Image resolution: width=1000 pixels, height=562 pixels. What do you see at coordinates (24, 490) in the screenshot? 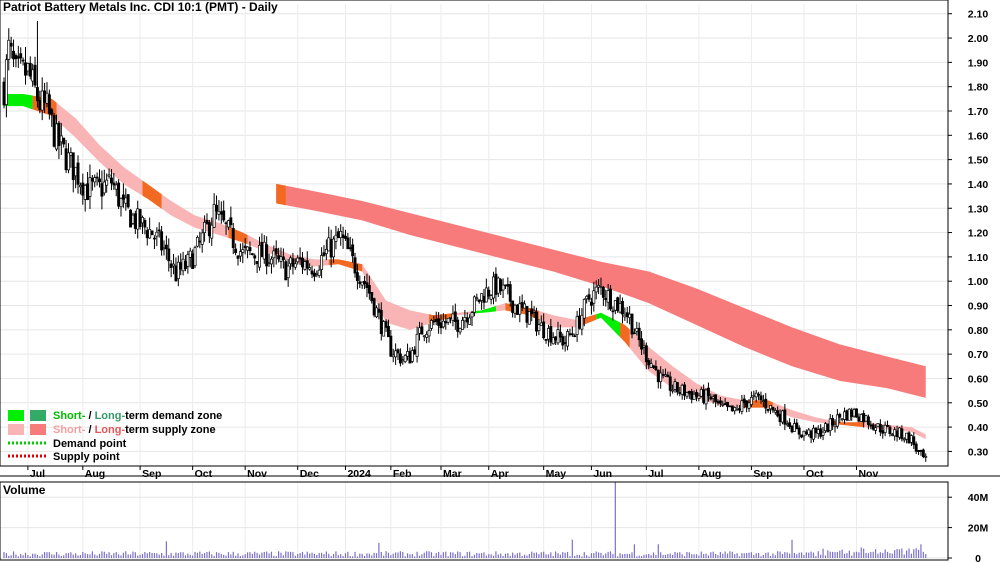
I see `volume-label: Volume` at bounding box center [24, 490].